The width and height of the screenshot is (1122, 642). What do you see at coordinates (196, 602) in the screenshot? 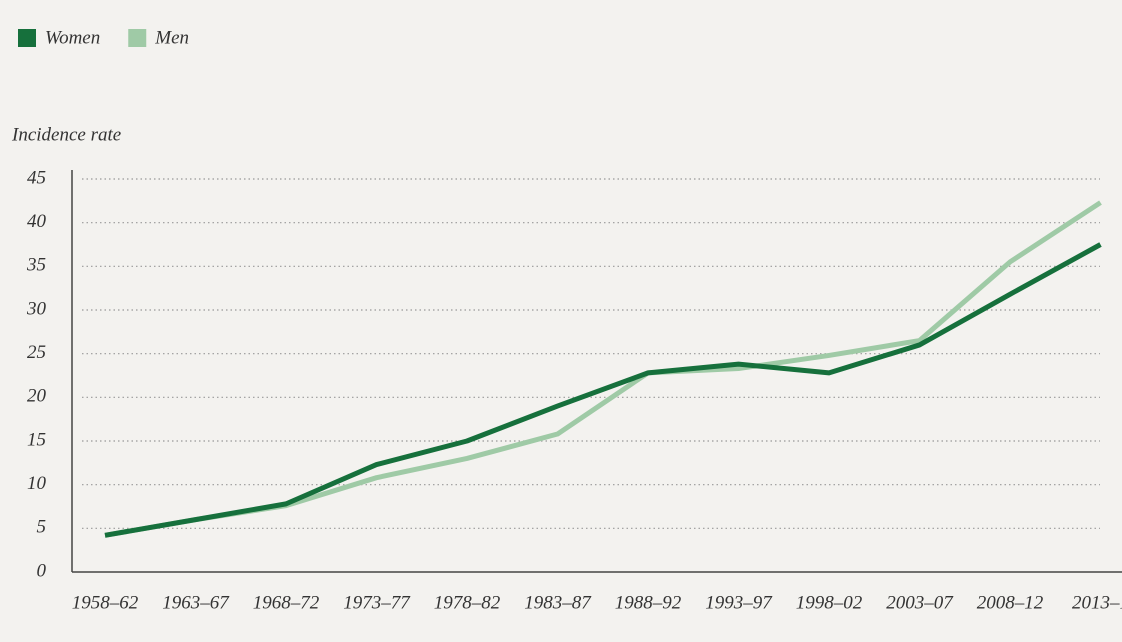
I see `x-tick-label: 1963–67` at bounding box center [196, 602].